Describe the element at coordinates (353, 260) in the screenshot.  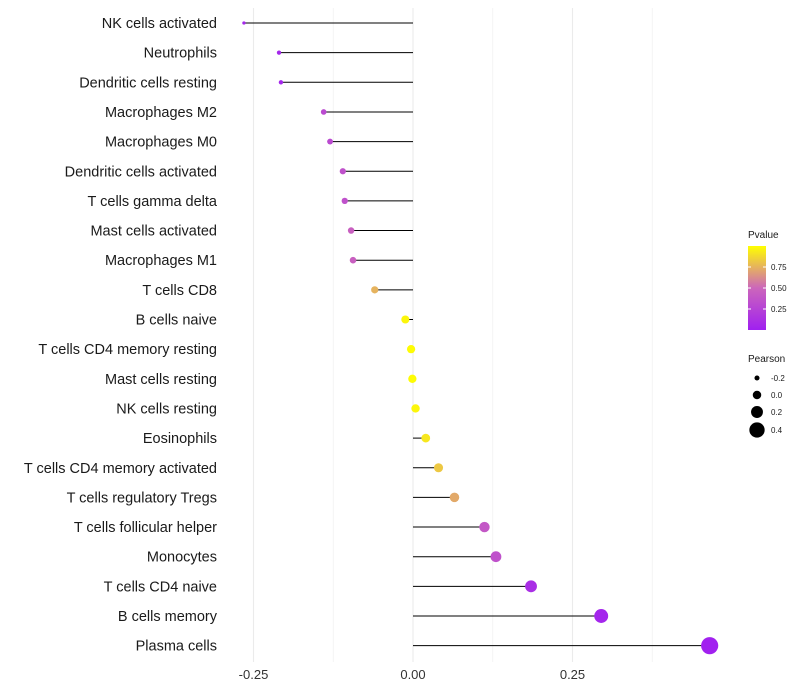
I see `dot-macrophages-m1` at that location.